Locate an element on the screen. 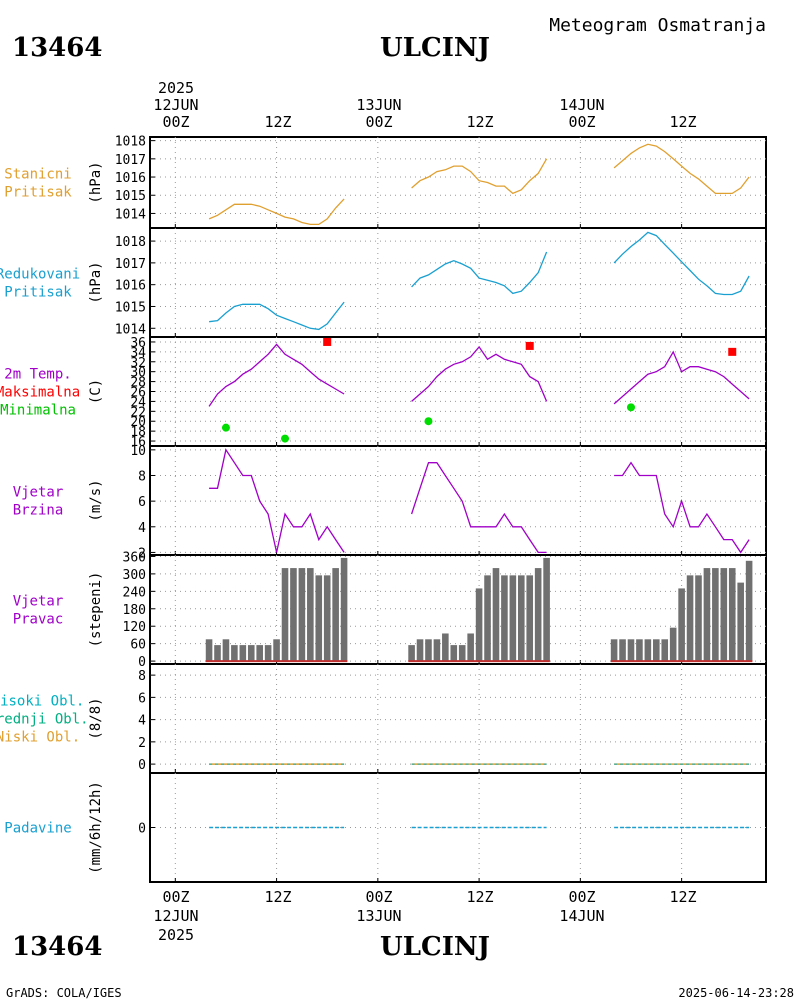  date-label-top-3: 14JUN is located at coordinates (581, 105).